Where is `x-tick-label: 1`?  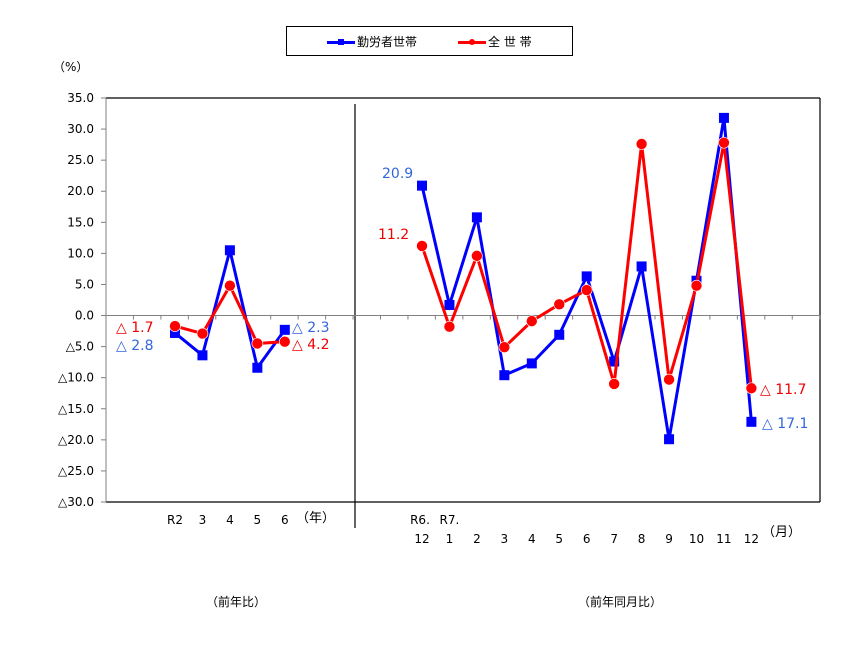
x-tick-label: 1 is located at coordinates (450, 539).